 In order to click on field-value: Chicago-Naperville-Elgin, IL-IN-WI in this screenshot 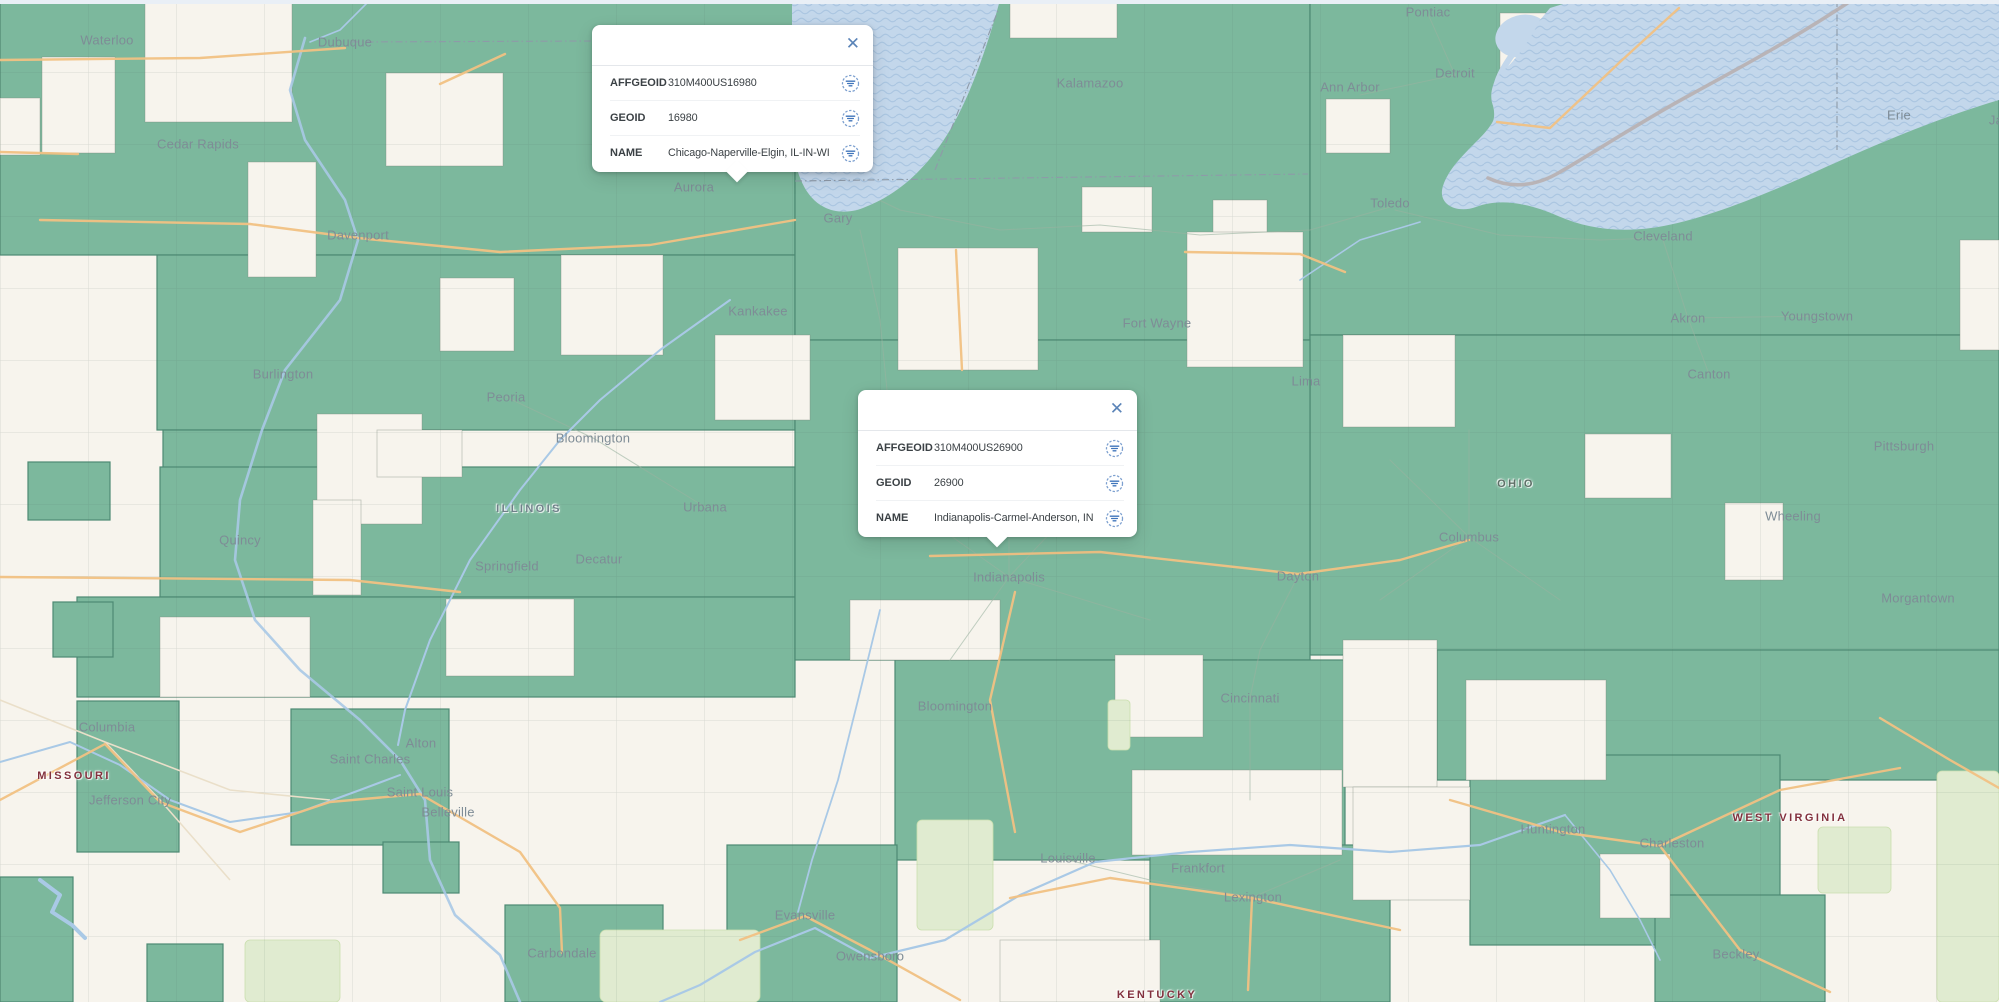, I will do `click(749, 153)`.